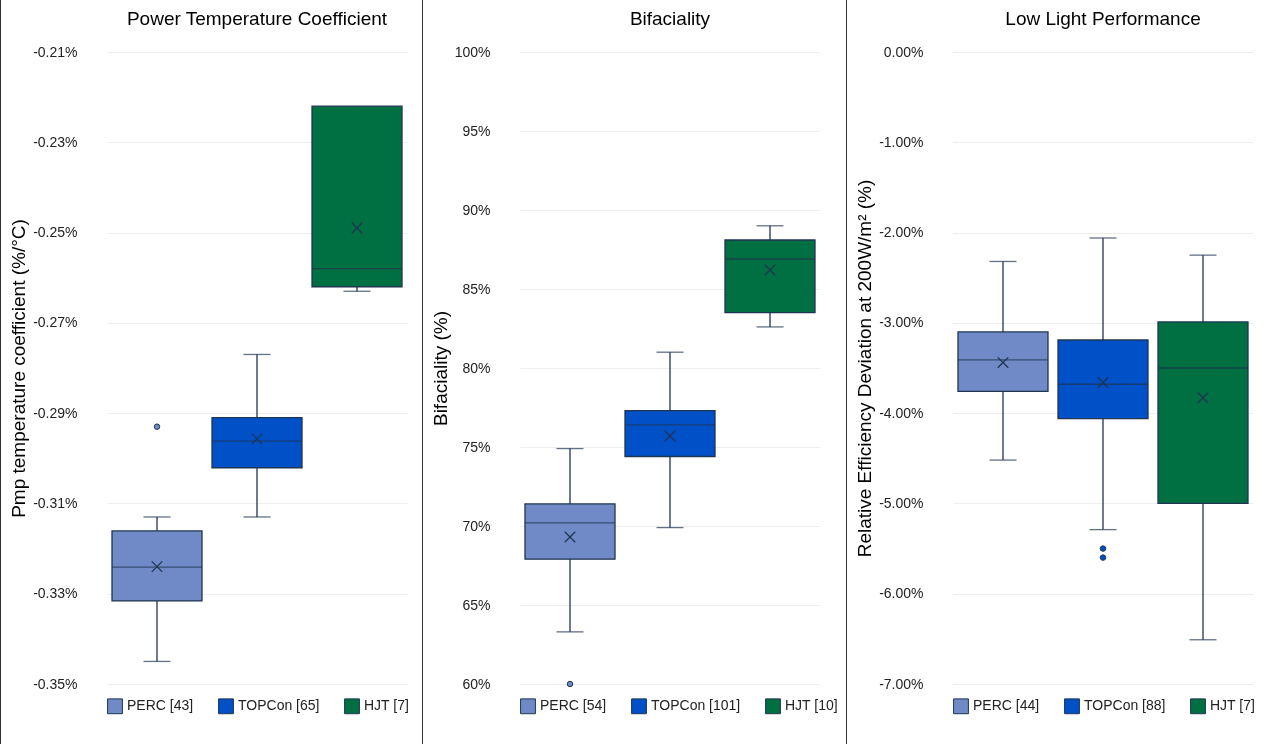 This screenshot has width=1268, height=744. Describe the element at coordinates (903, 51) in the screenshot. I see `y-tick-label: 0.00%` at that location.